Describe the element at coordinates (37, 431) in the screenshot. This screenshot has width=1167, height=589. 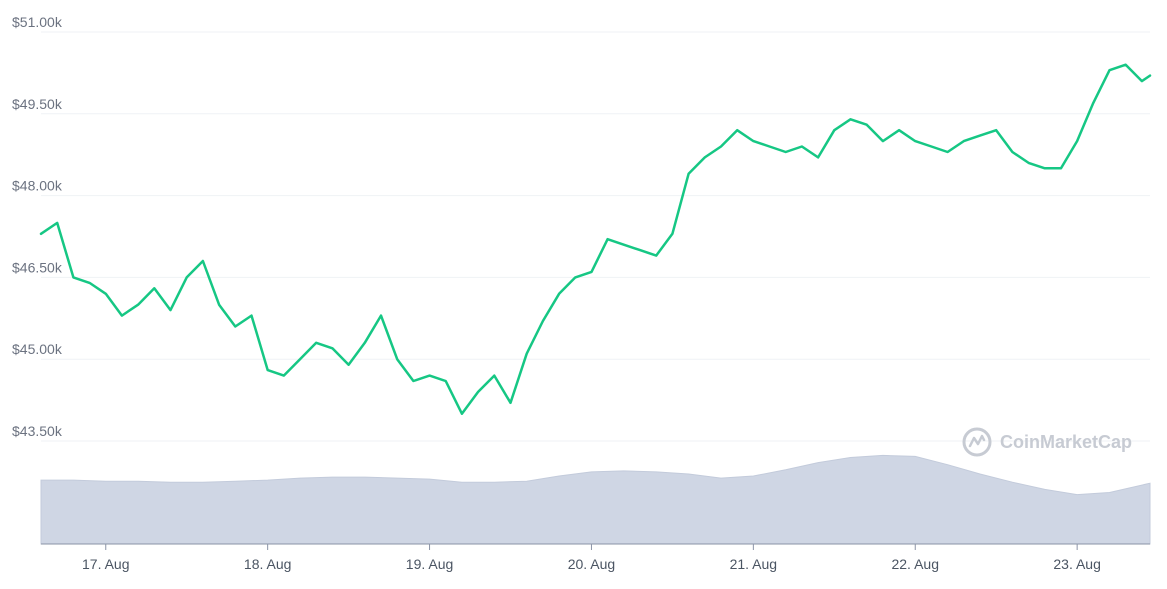
I see `y-tick-label: $43.50k` at that location.